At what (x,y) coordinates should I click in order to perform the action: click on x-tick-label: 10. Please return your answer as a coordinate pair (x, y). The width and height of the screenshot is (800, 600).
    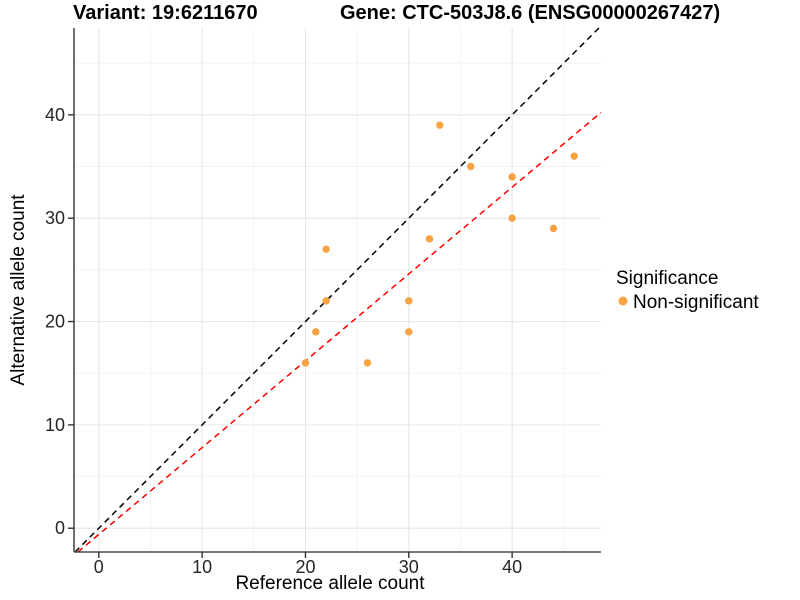
    Looking at the image, I should click on (202, 567).